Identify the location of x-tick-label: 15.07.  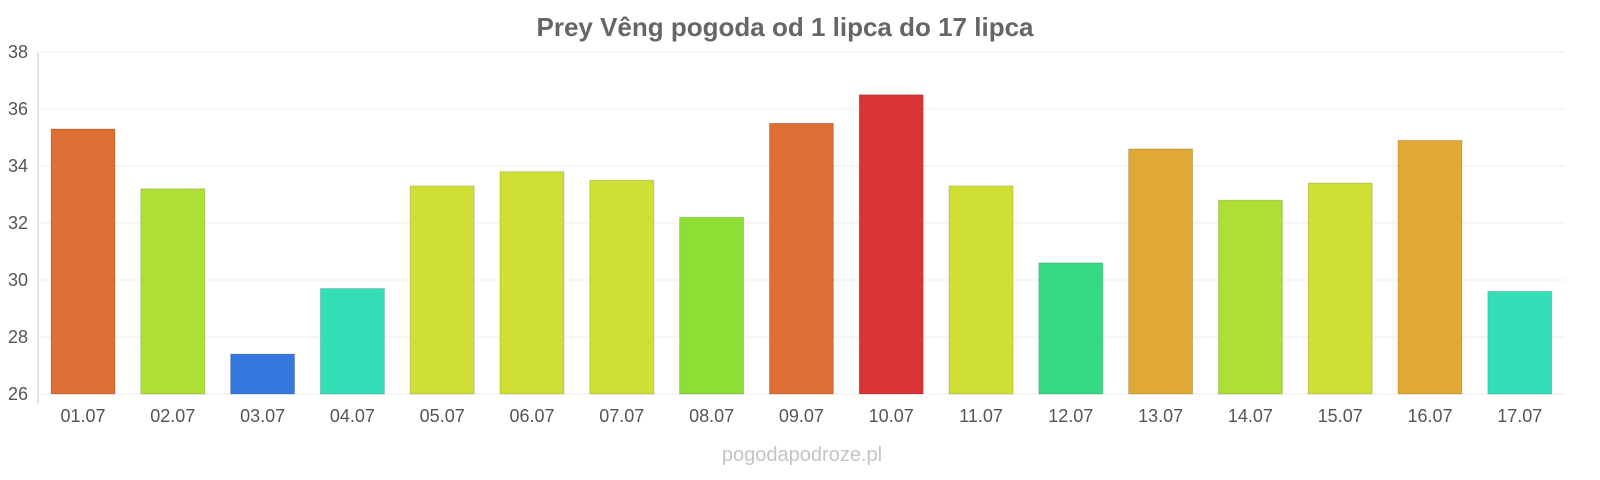
(1340, 416).